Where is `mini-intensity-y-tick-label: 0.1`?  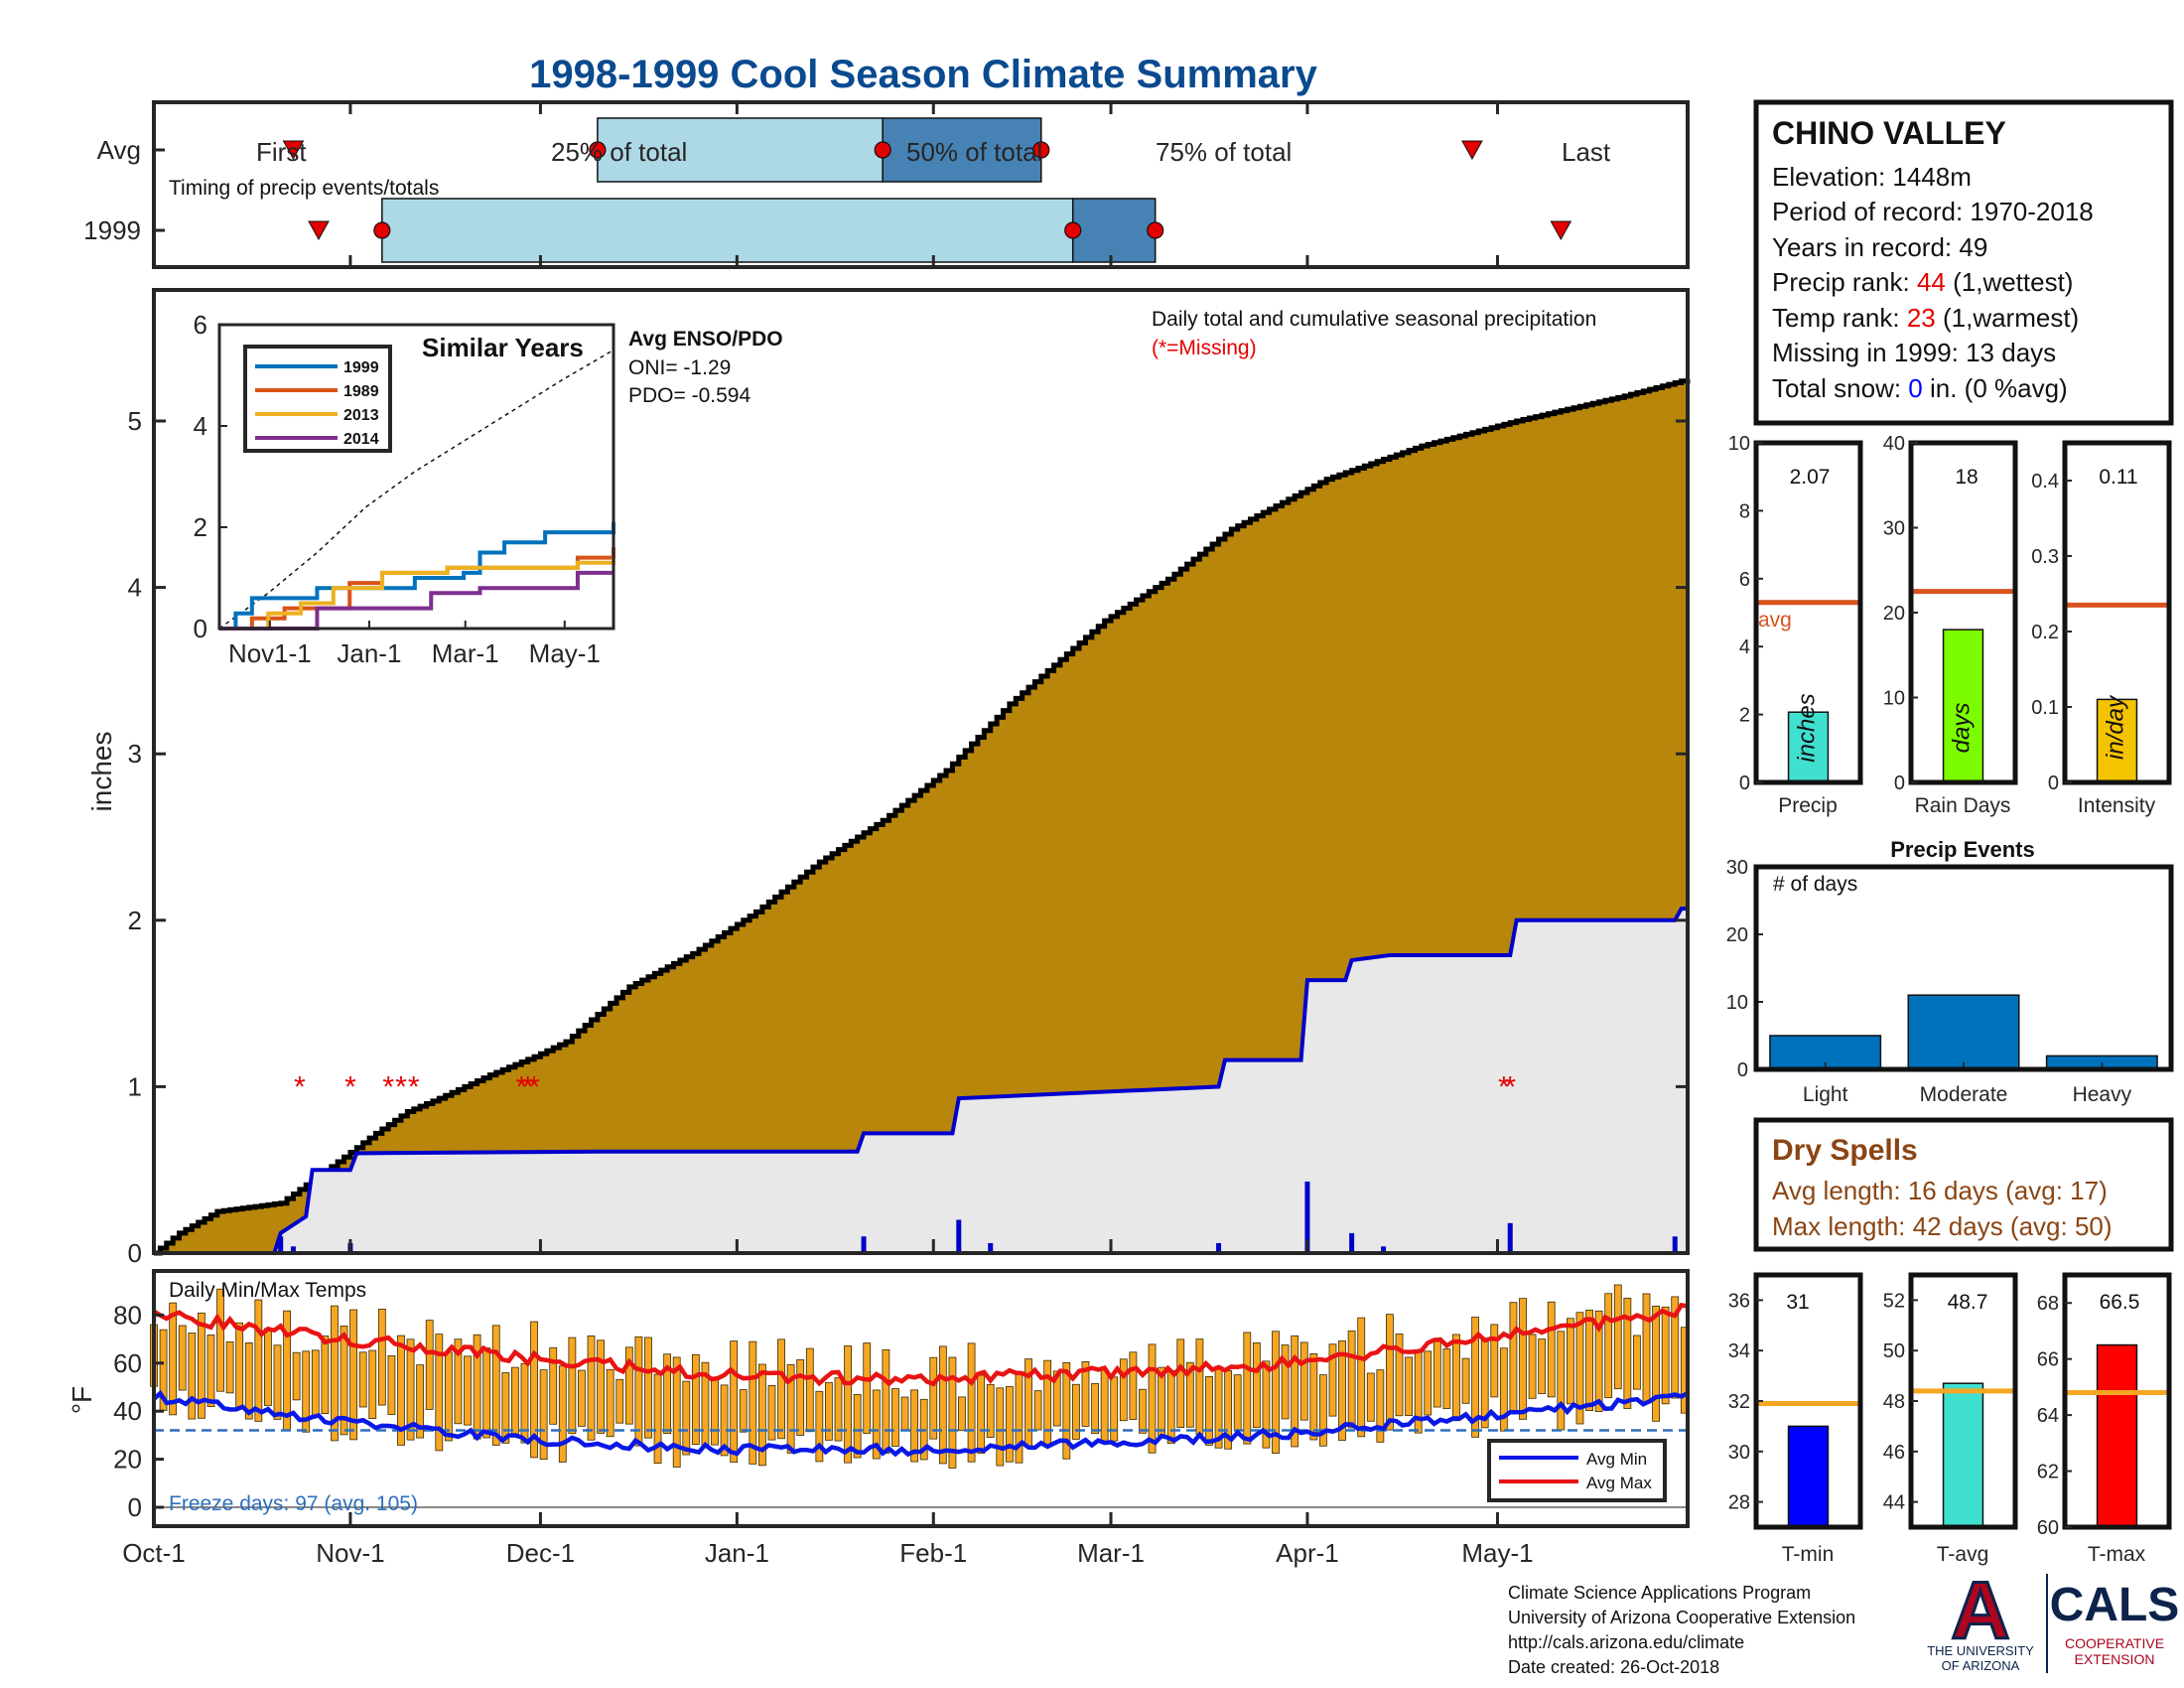
mini-intensity-y-tick-label: 0.1 is located at coordinates (2045, 708).